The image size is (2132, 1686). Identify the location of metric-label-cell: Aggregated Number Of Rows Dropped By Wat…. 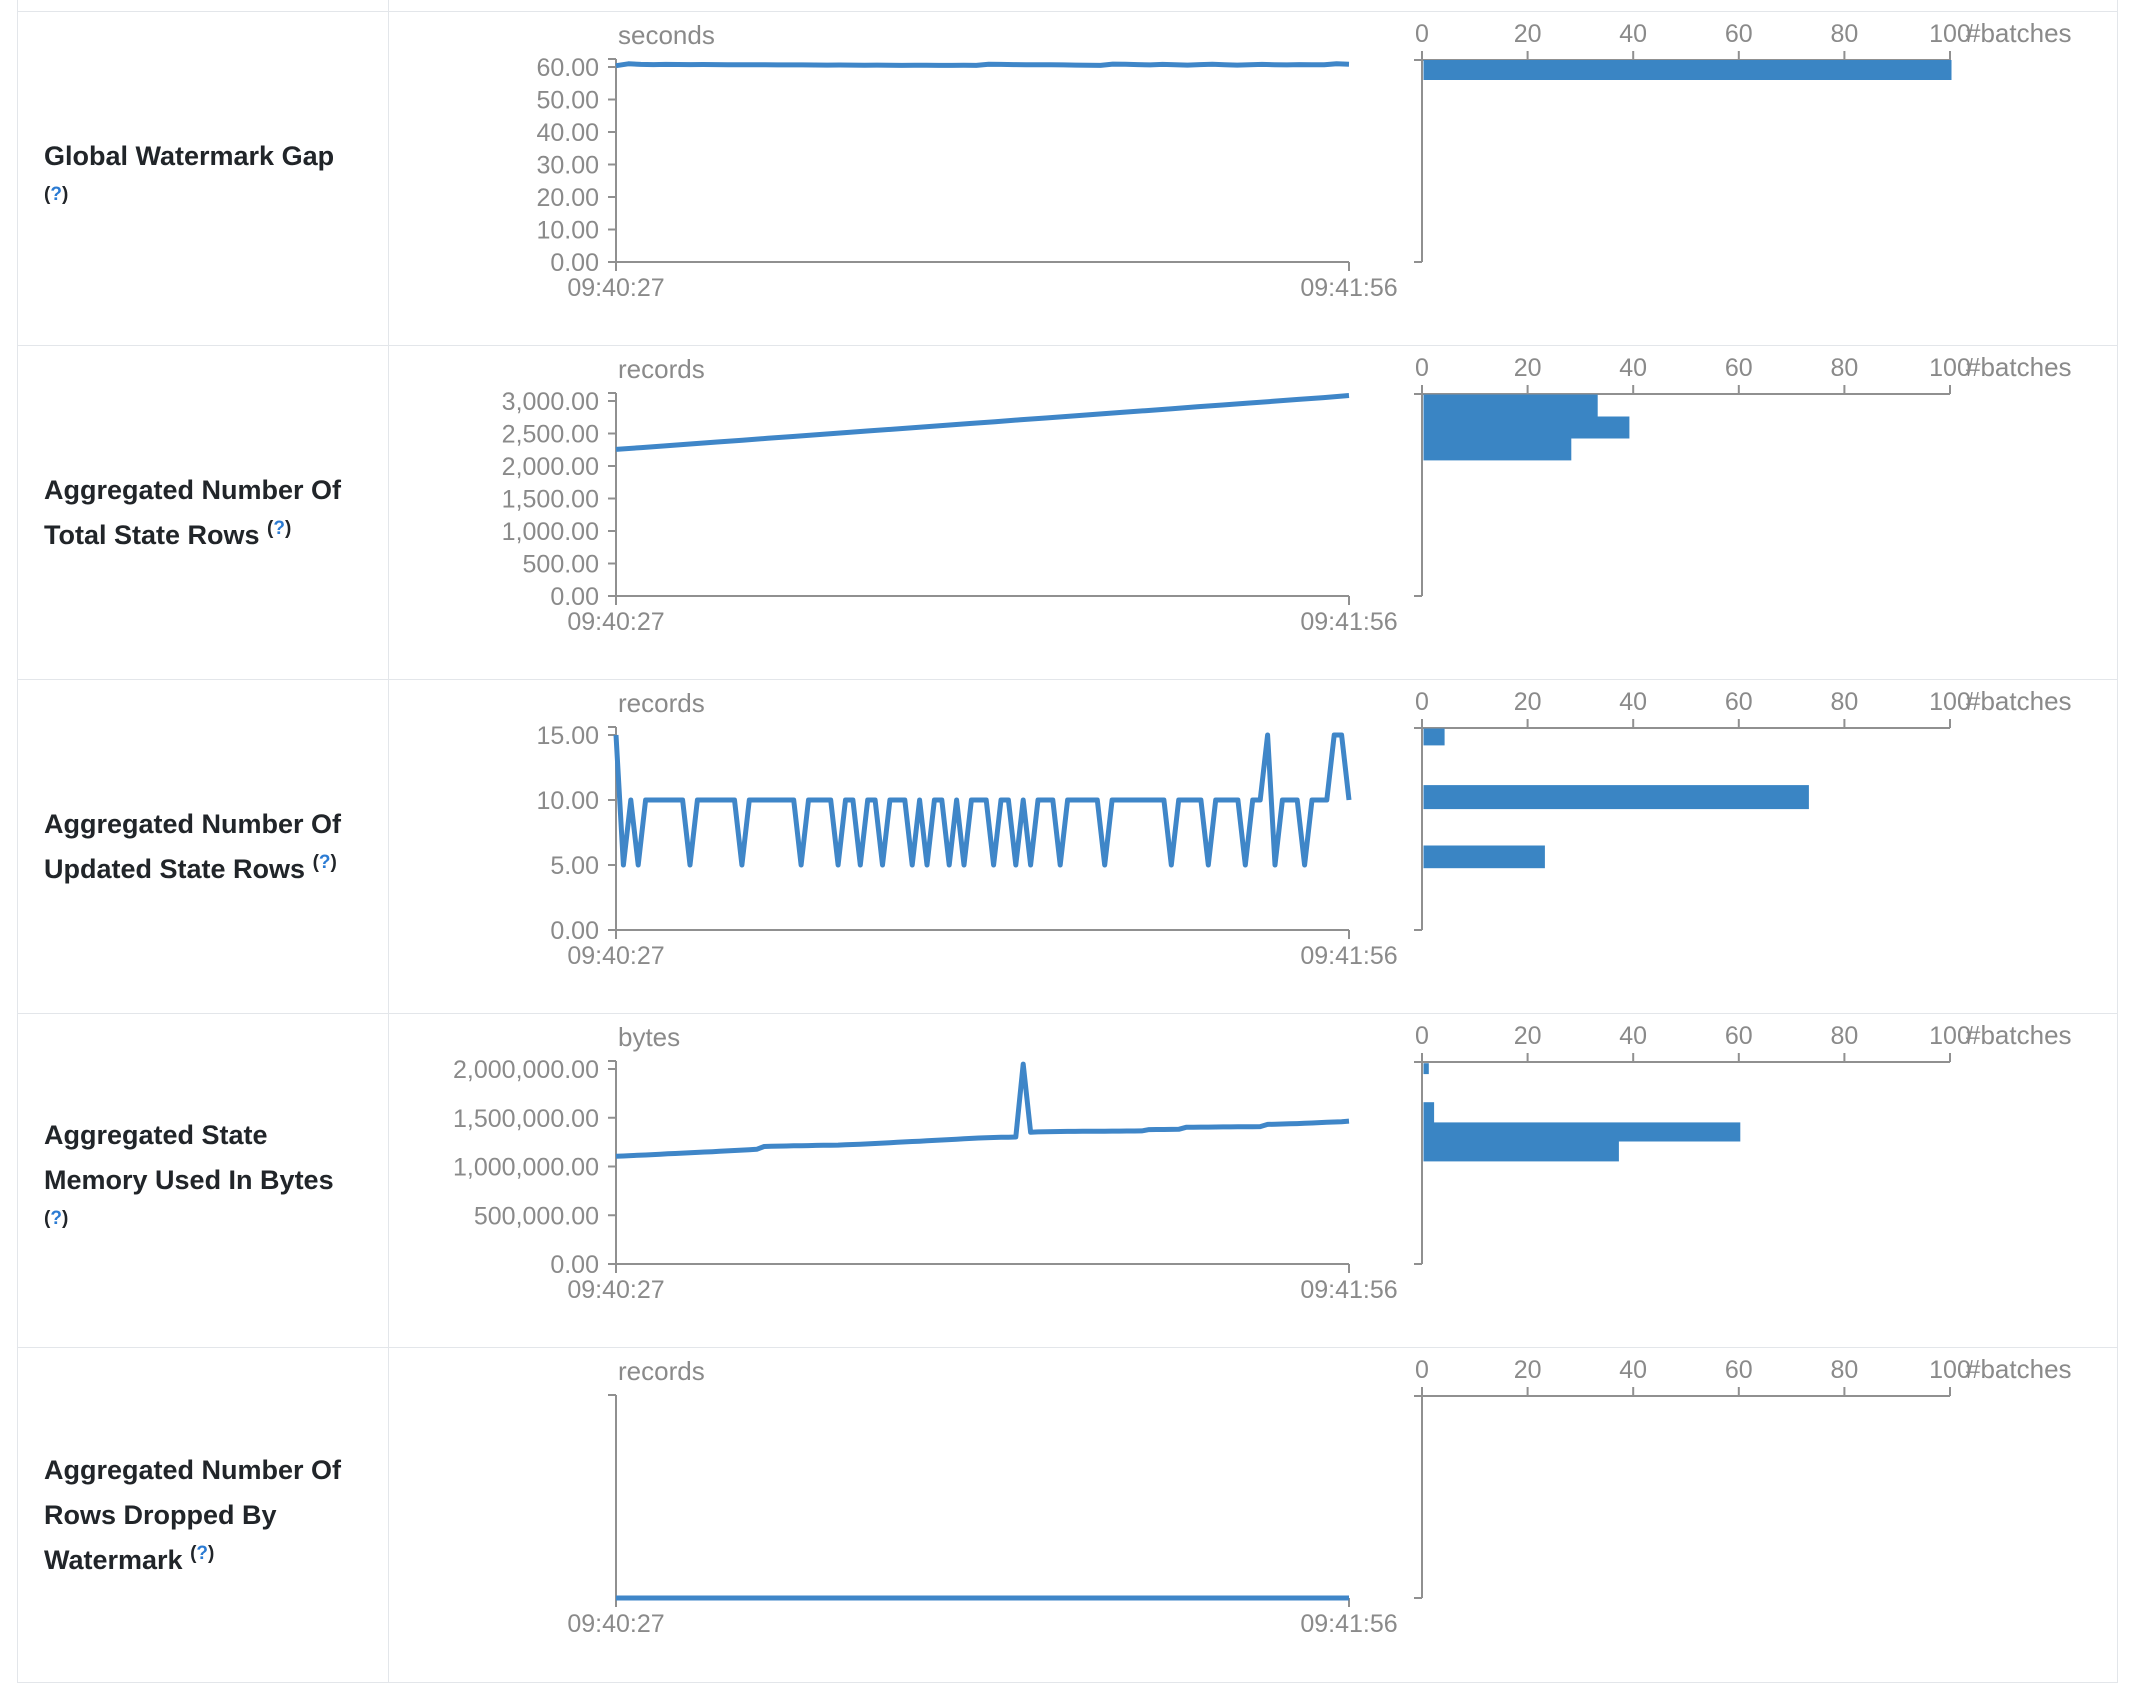
(203, 1515).